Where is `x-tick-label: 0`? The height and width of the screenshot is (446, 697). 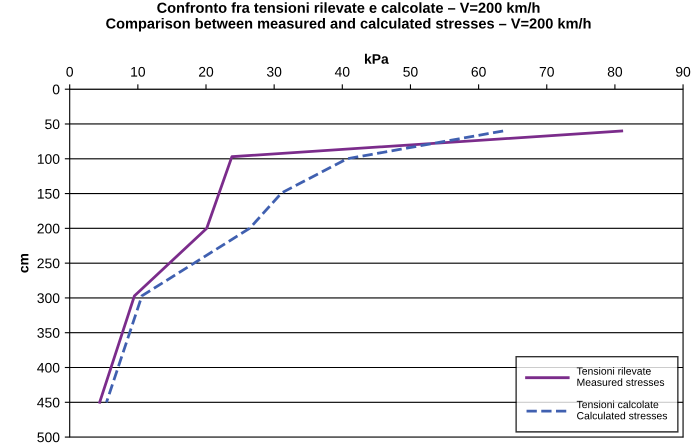 x-tick-label: 0 is located at coordinates (70, 71).